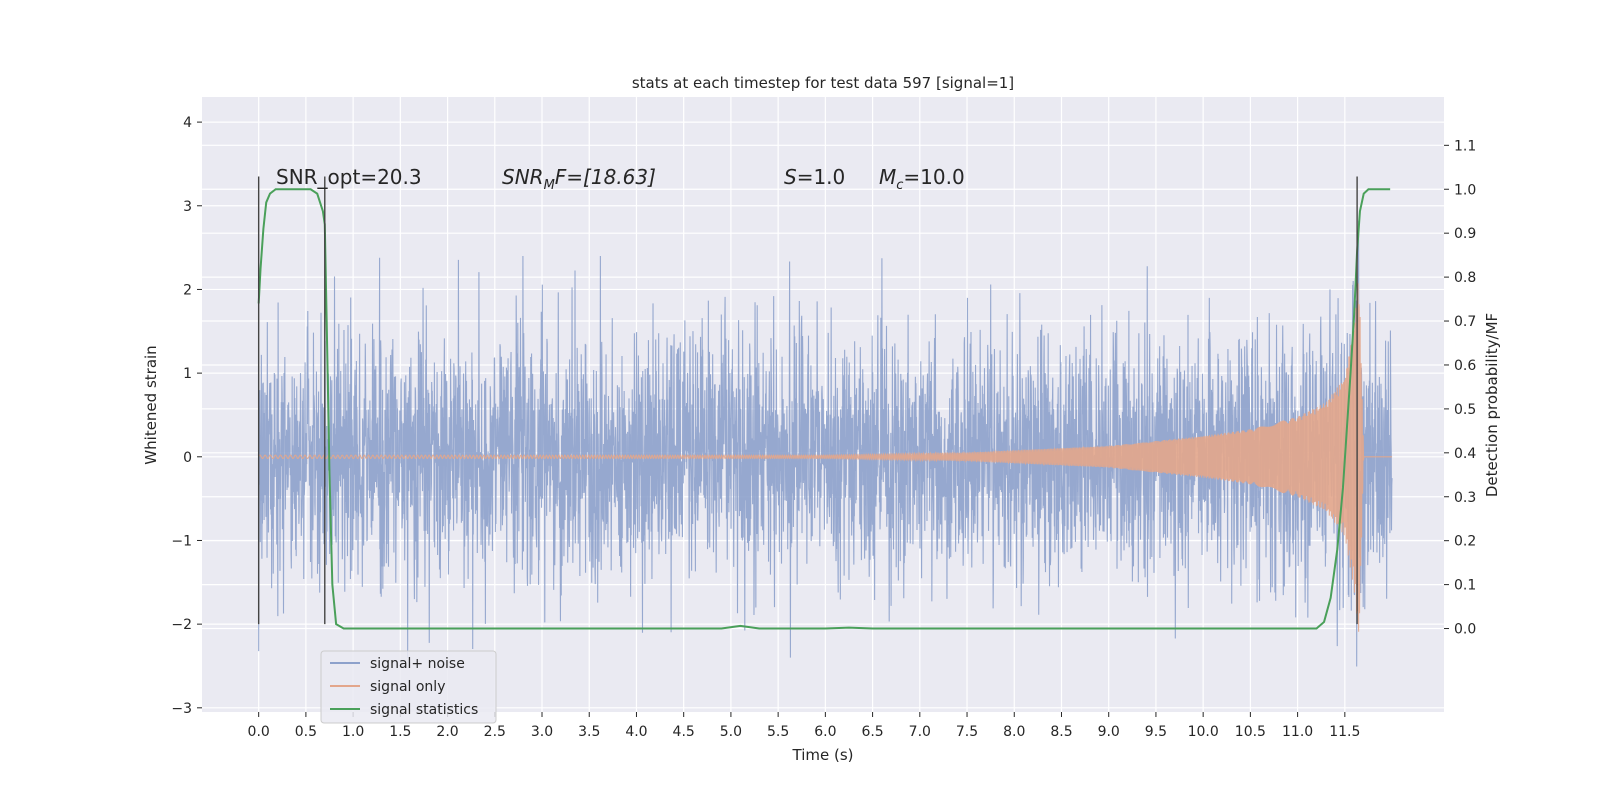  I want to click on x-tick-label: 7.0, so click(920, 732).